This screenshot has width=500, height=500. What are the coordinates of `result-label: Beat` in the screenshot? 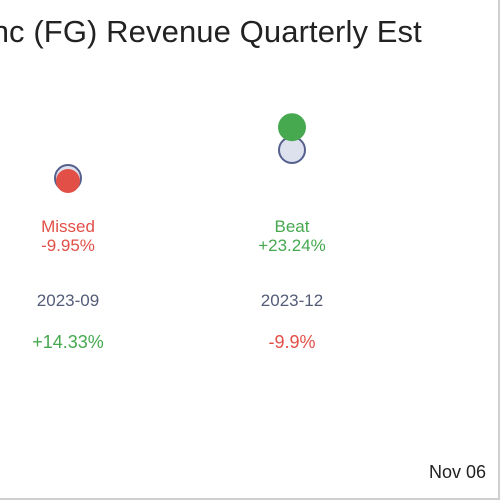 It's located at (292, 226).